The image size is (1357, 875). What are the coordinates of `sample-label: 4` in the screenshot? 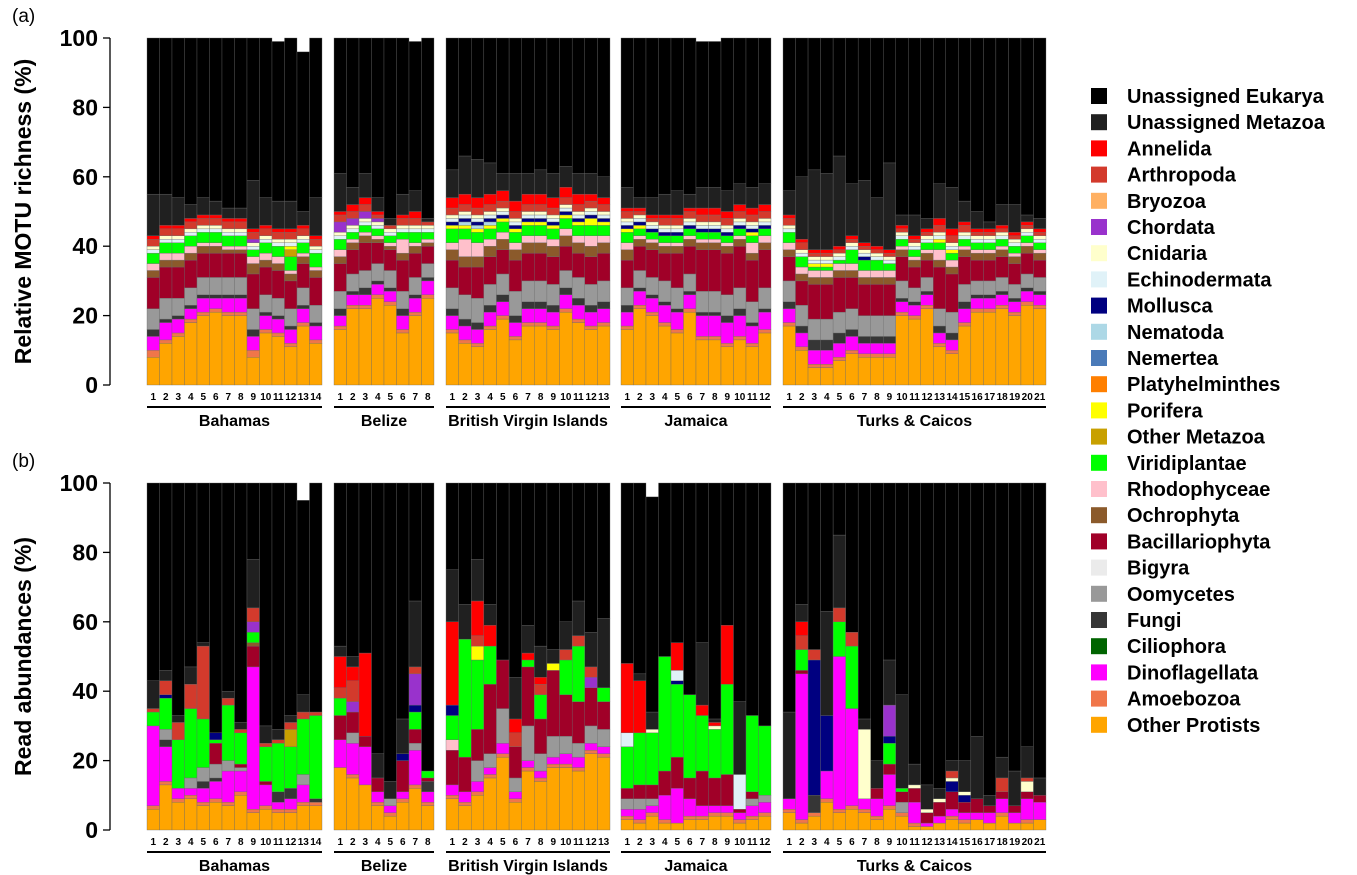 It's located at (665, 842).